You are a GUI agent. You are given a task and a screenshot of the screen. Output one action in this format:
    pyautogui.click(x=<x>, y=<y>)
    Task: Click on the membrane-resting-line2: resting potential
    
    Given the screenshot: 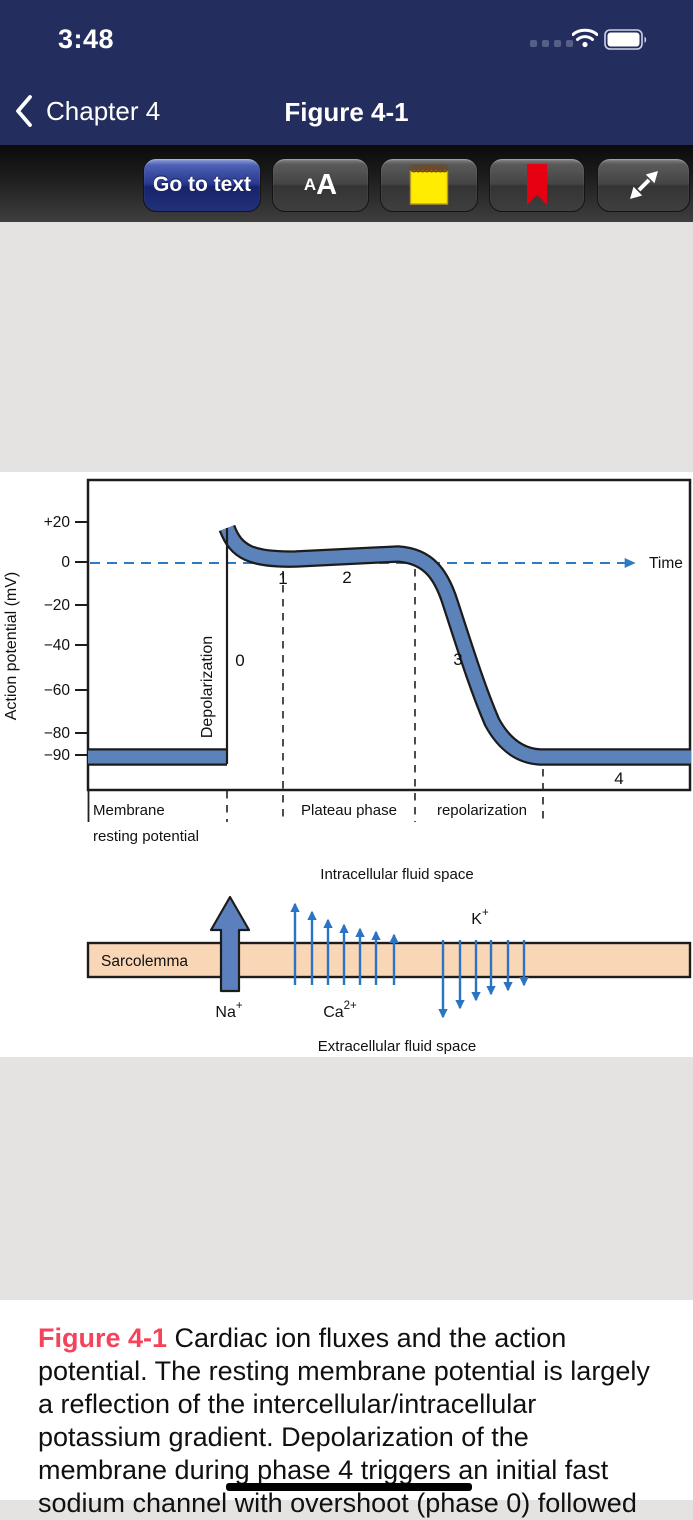 What is the action you would take?
    pyautogui.click(x=146, y=836)
    